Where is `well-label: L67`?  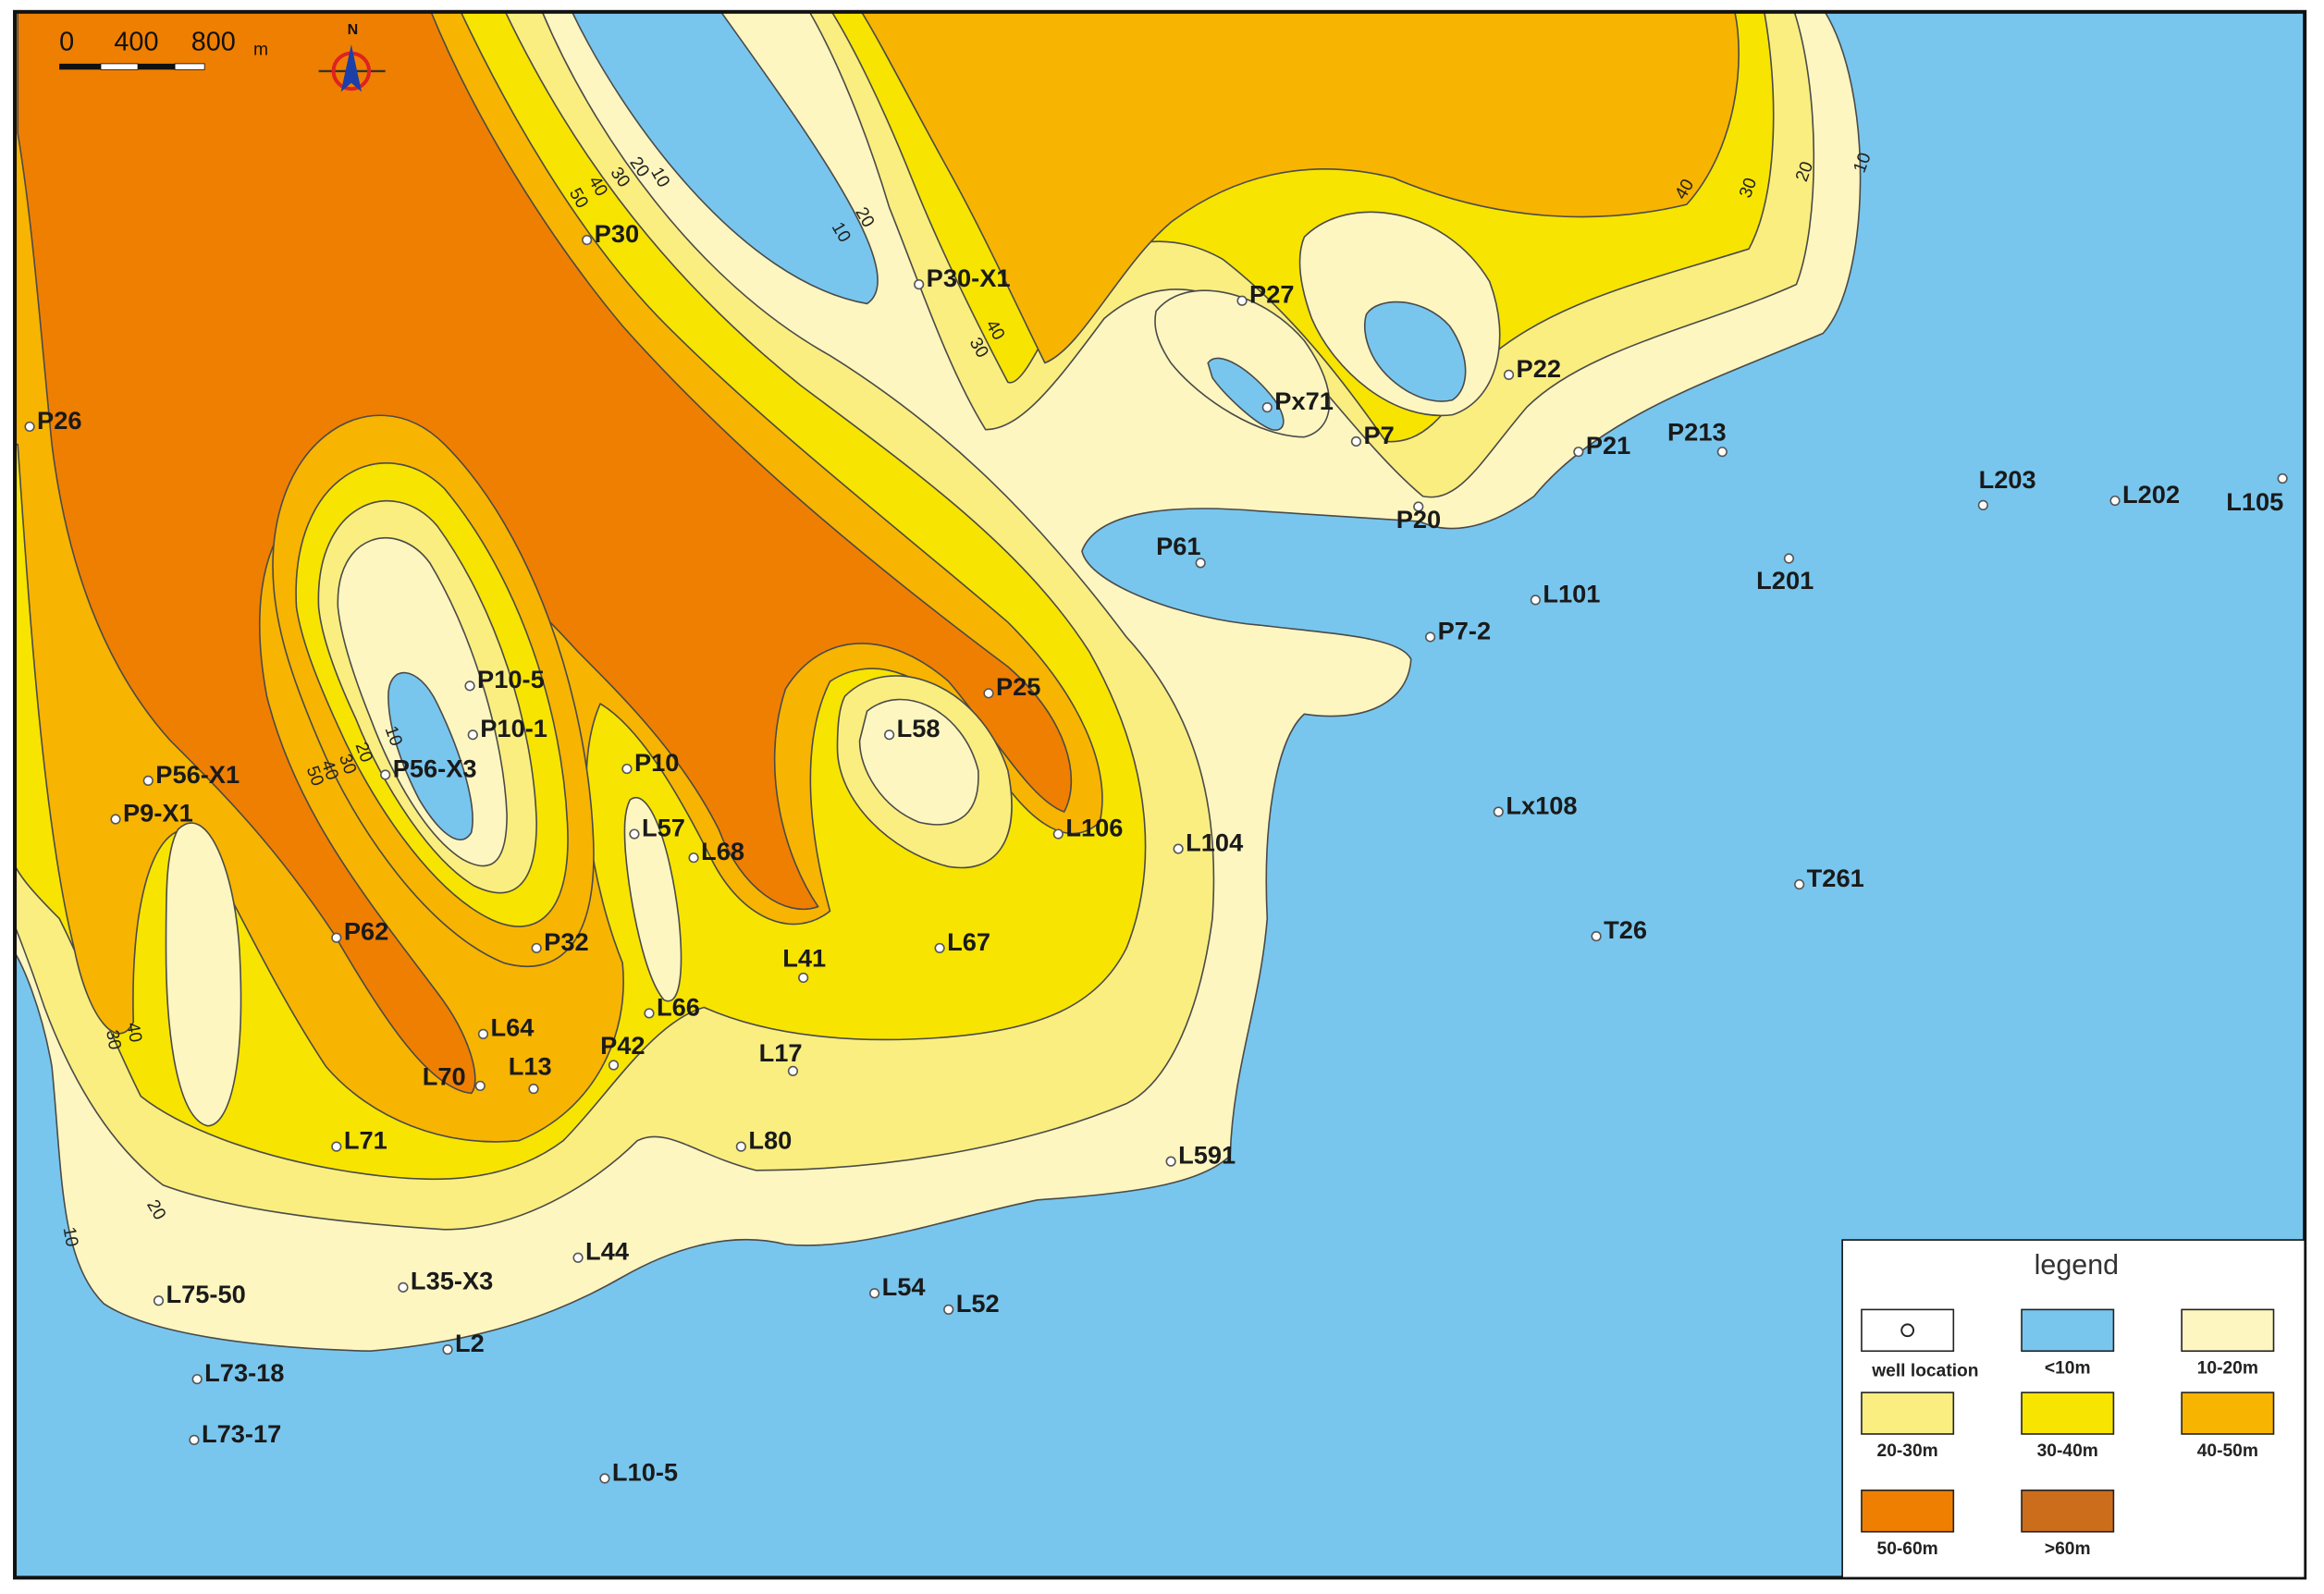
well-label: L67 is located at coordinates (968, 941).